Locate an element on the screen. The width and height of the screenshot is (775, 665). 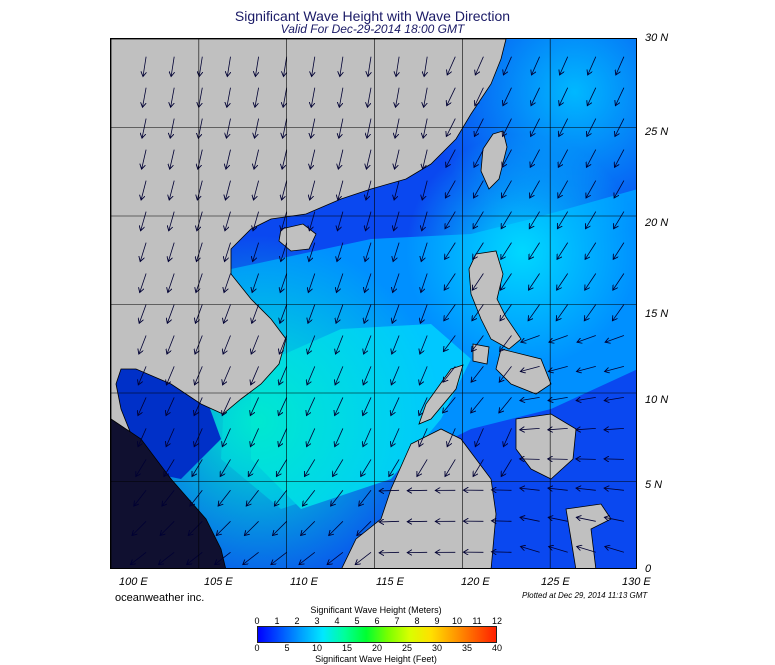
lat-label-25n: 25 N is located at coordinates (657, 132).